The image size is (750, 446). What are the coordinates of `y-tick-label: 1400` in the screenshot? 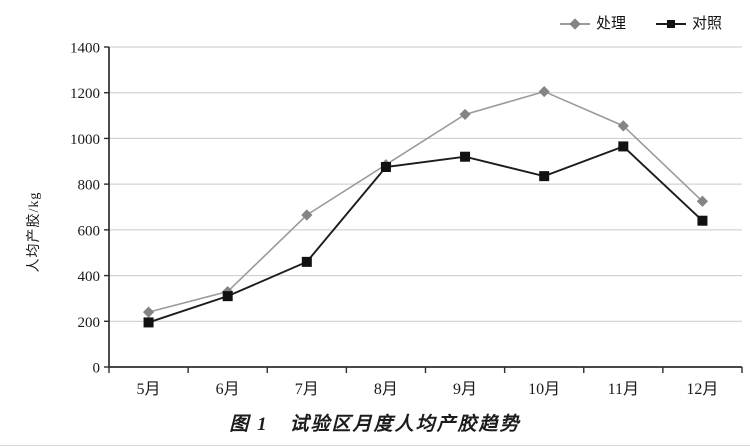 It's located at (85, 49).